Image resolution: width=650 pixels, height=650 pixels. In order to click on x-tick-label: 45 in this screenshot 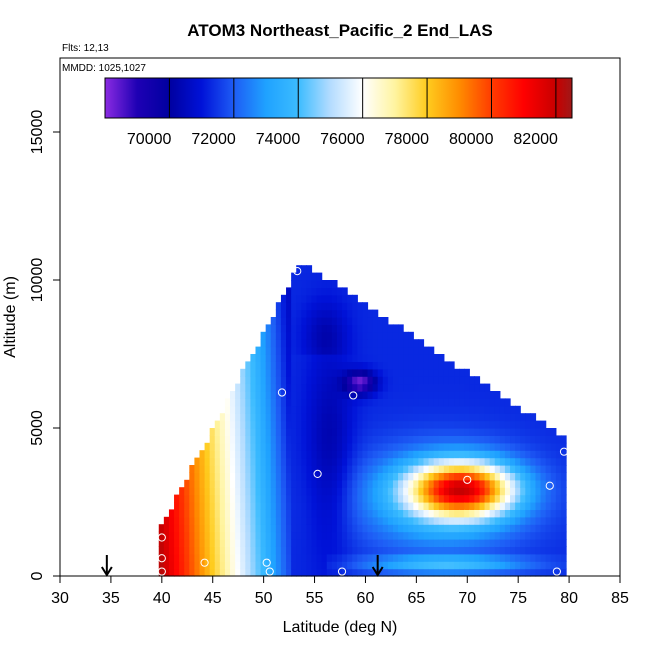, I will do `click(213, 598)`.